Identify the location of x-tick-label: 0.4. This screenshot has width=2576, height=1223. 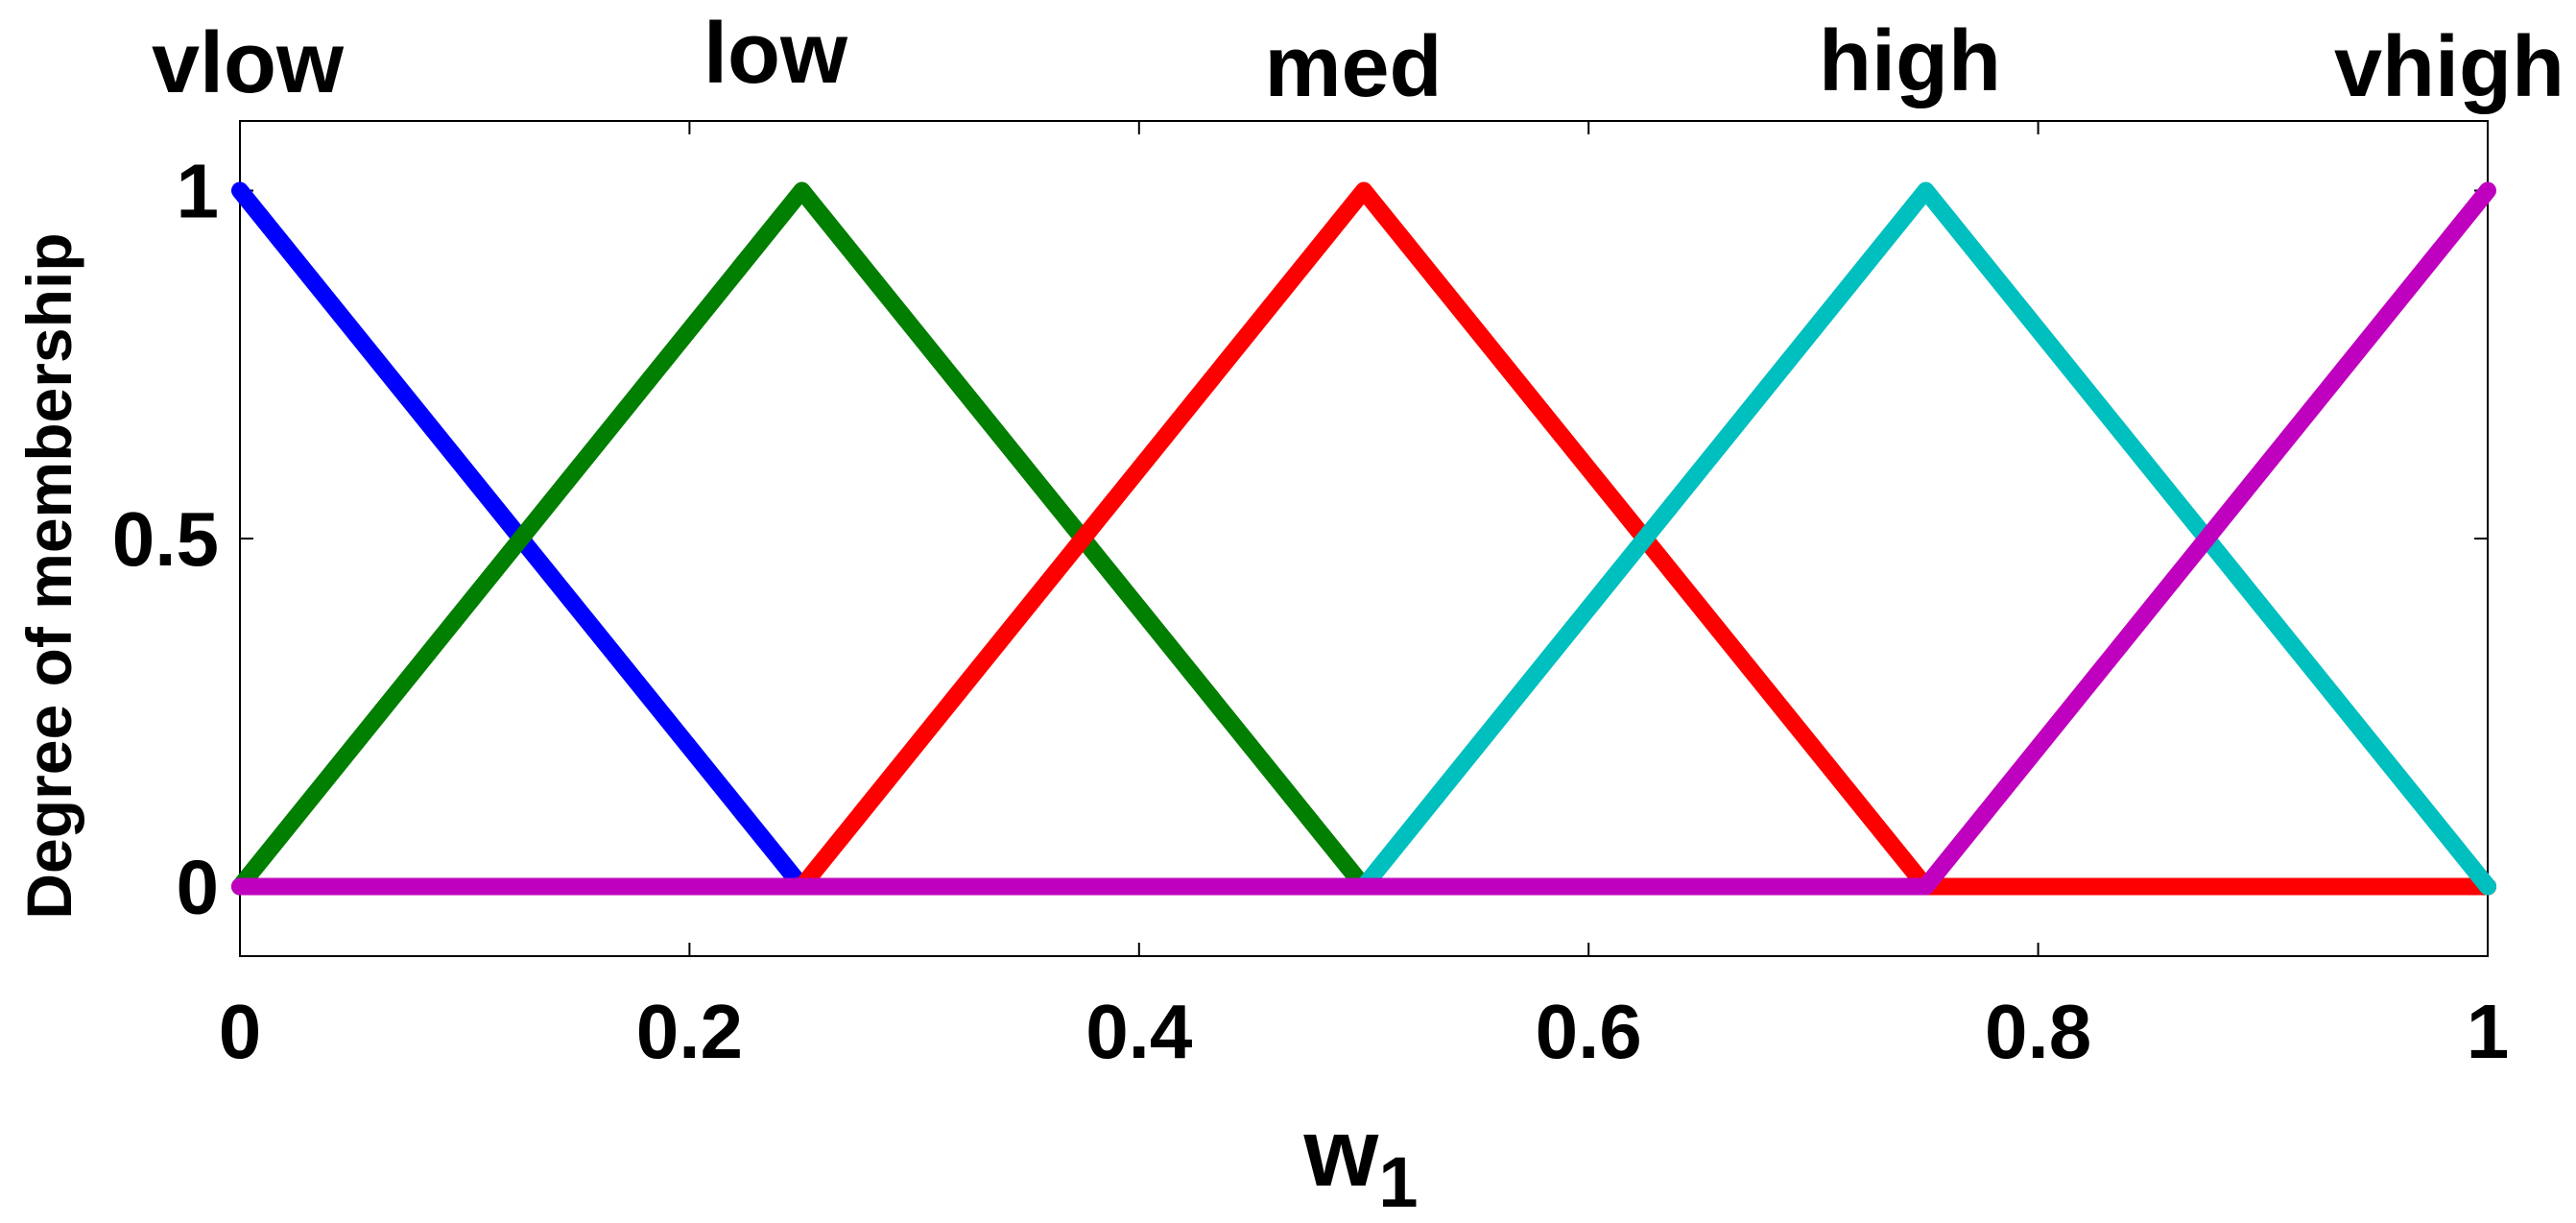
(1139, 1031).